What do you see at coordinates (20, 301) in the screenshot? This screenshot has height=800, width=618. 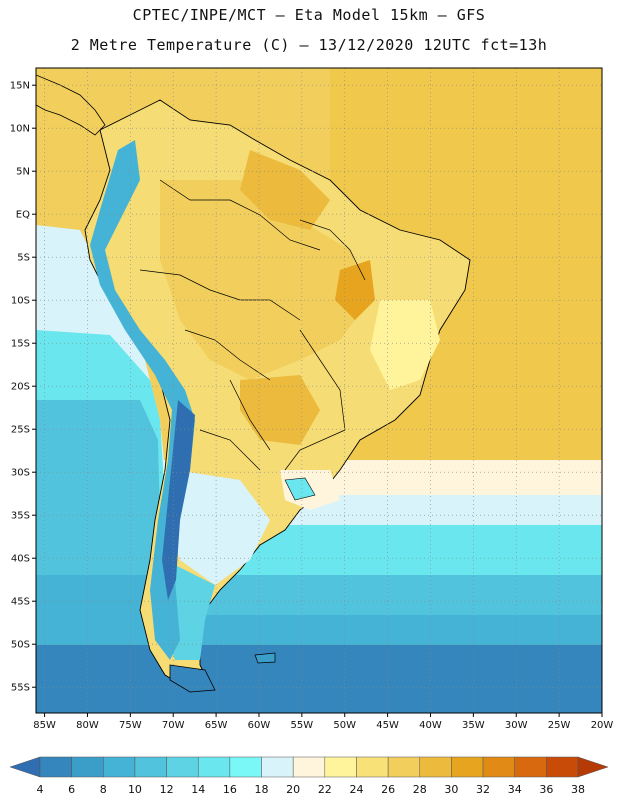 I see `lat-tick-label: 10S` at bounding box center [20, 301].